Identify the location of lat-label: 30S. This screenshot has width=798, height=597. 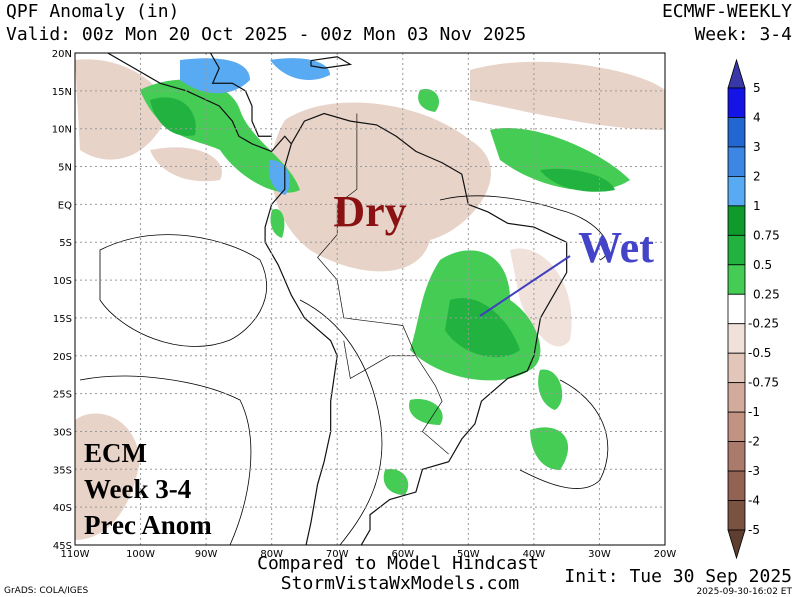
(62, 432).